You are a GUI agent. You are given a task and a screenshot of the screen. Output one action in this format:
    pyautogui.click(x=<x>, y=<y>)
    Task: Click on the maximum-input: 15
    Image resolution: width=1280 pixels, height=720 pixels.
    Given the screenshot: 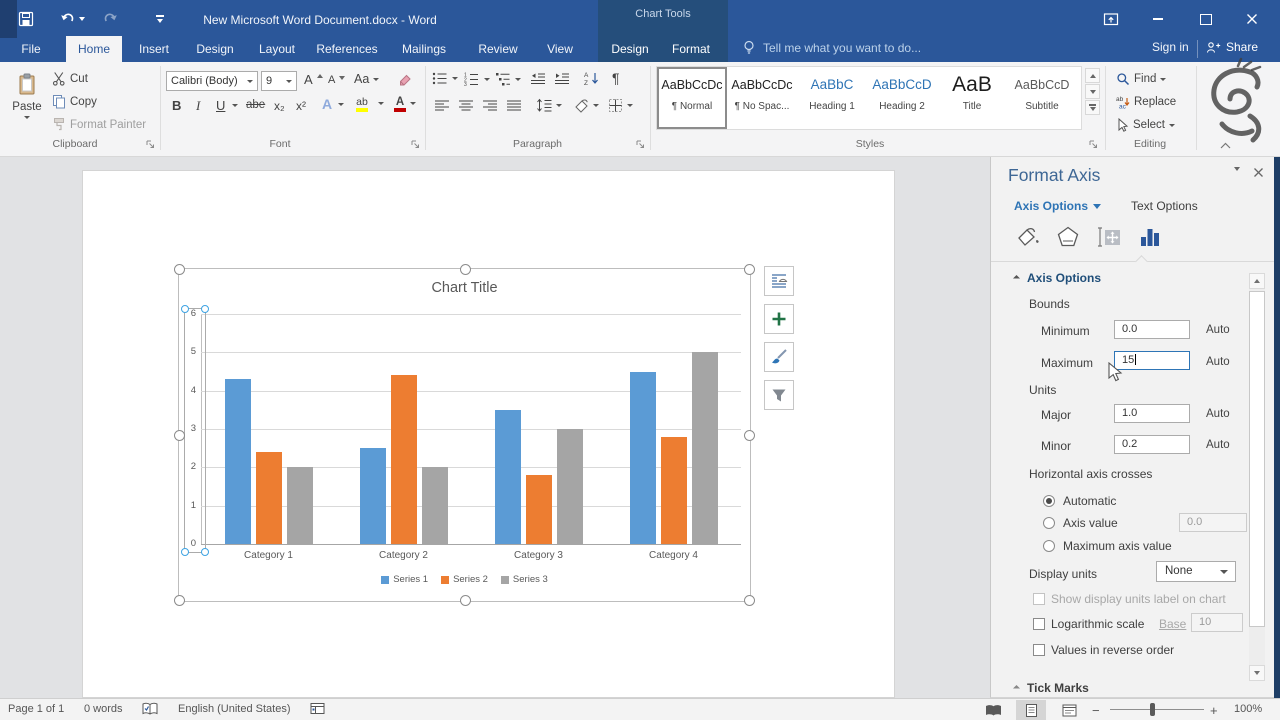 What is the action you would take?
    pyautogui.click(x=1152, y=360)
    